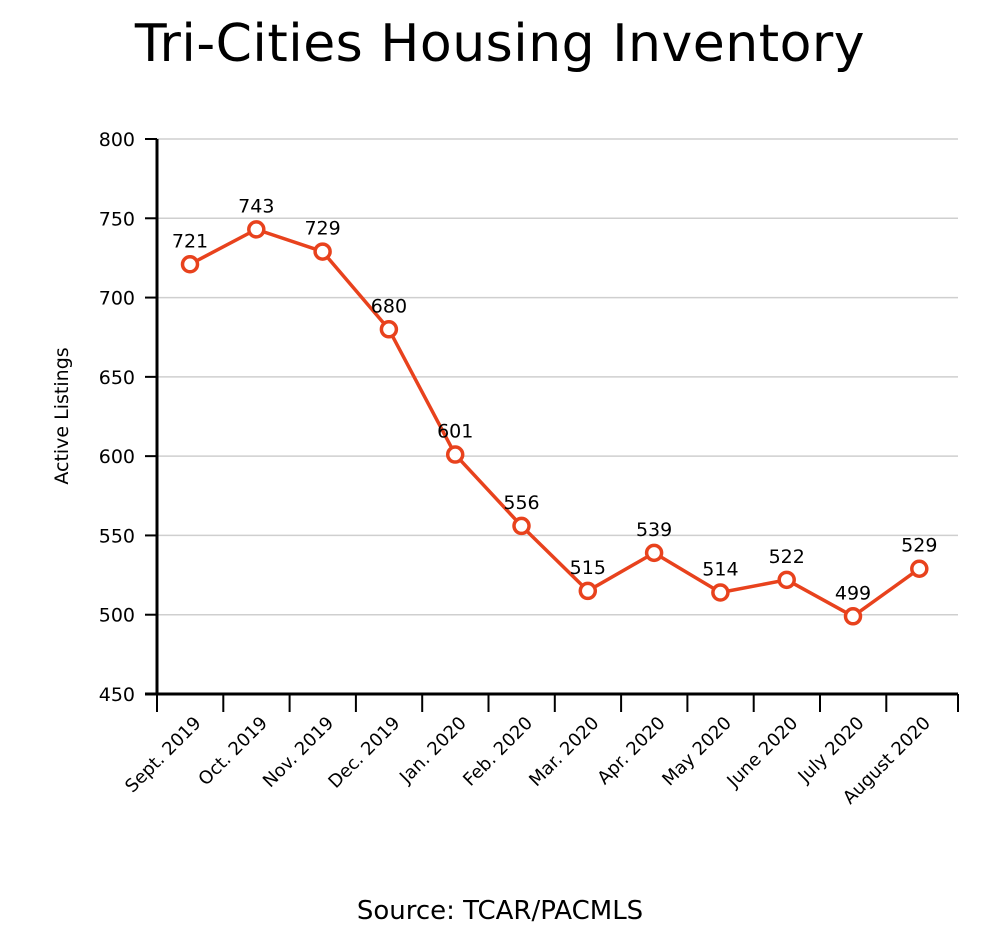 The image size is (1000, 939). I want to click on x-tick-label: Apr. 2020, so click(631, 751).